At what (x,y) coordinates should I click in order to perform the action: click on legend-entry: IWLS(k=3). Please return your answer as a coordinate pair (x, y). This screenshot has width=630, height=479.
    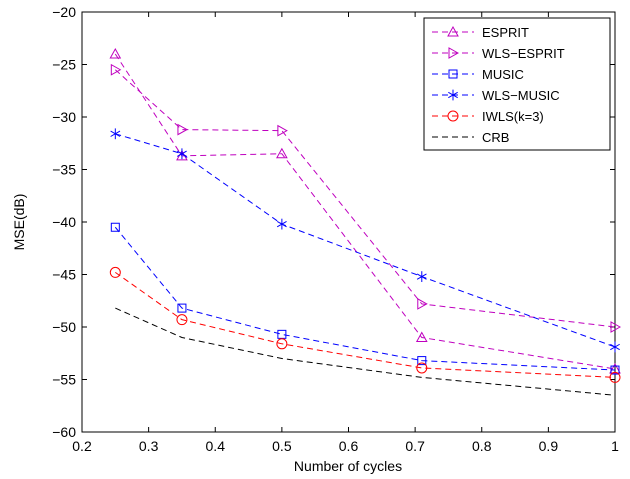
    Looking at the image, I should click on (488, 116).